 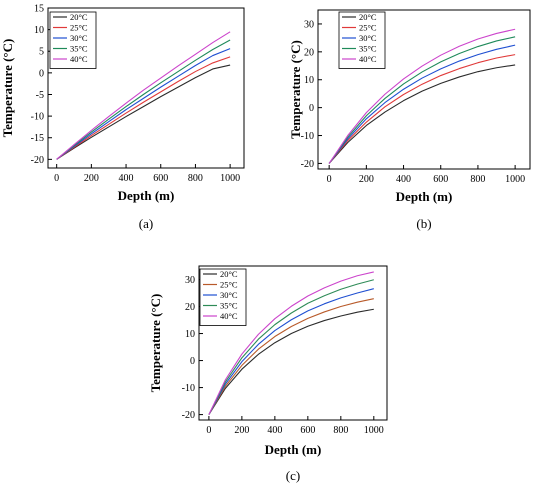 What do you see at coordinates (37, 138) in the screenshot?
I see `y-tick-label: -15` at bounding box center [37, 138].